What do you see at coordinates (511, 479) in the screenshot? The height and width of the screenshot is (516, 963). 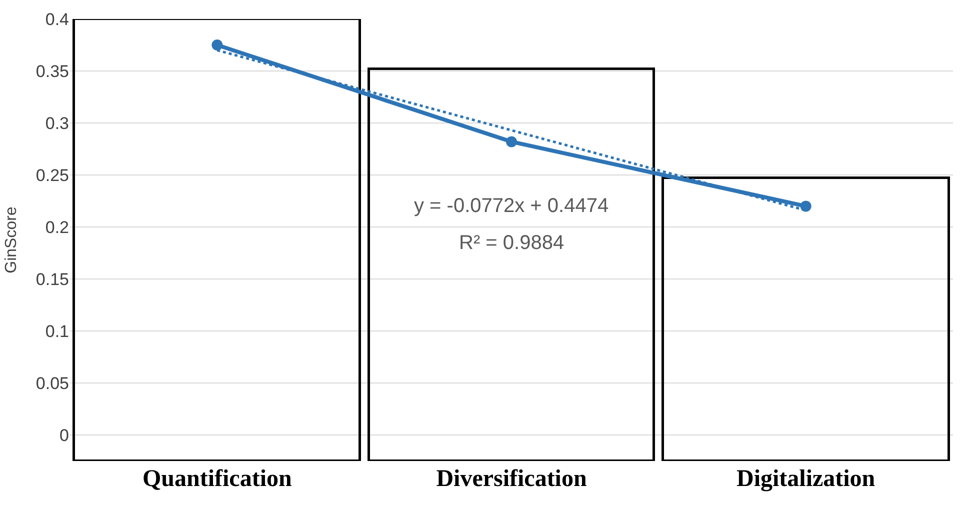 I see `x-tick-label: Diversification` at bounding box center [511, 479].